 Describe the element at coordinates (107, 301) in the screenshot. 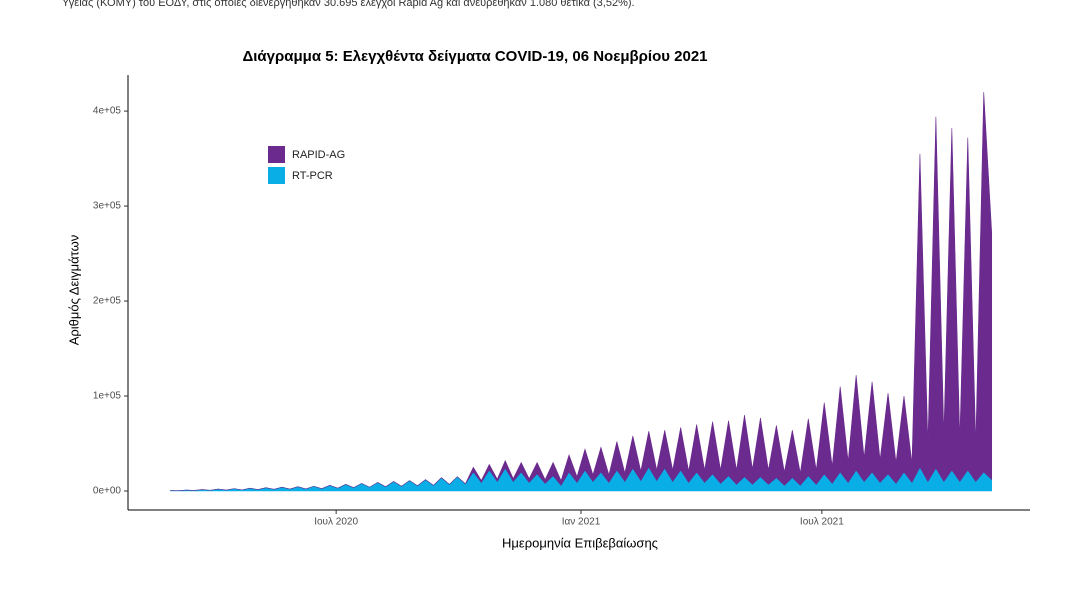

I see `y-tick-label: 2e+05` at that location.